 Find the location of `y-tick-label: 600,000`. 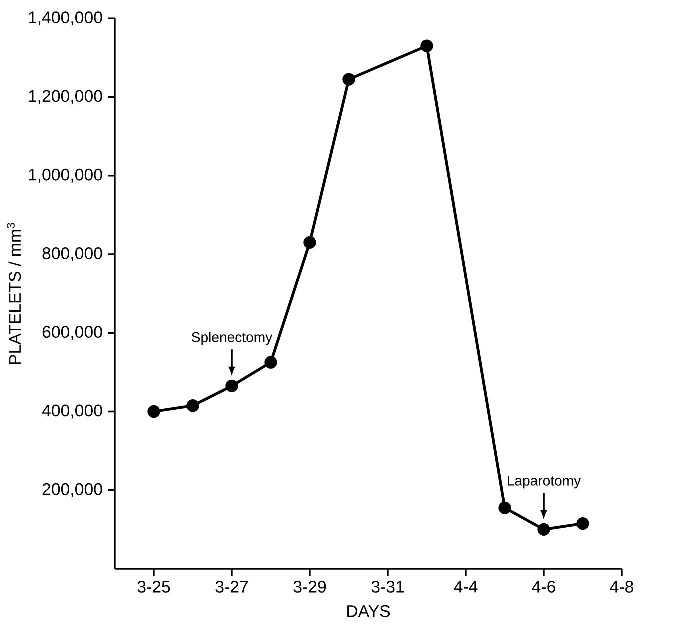

y-tick-label: 600,000 is located at coordinates (72, 333).